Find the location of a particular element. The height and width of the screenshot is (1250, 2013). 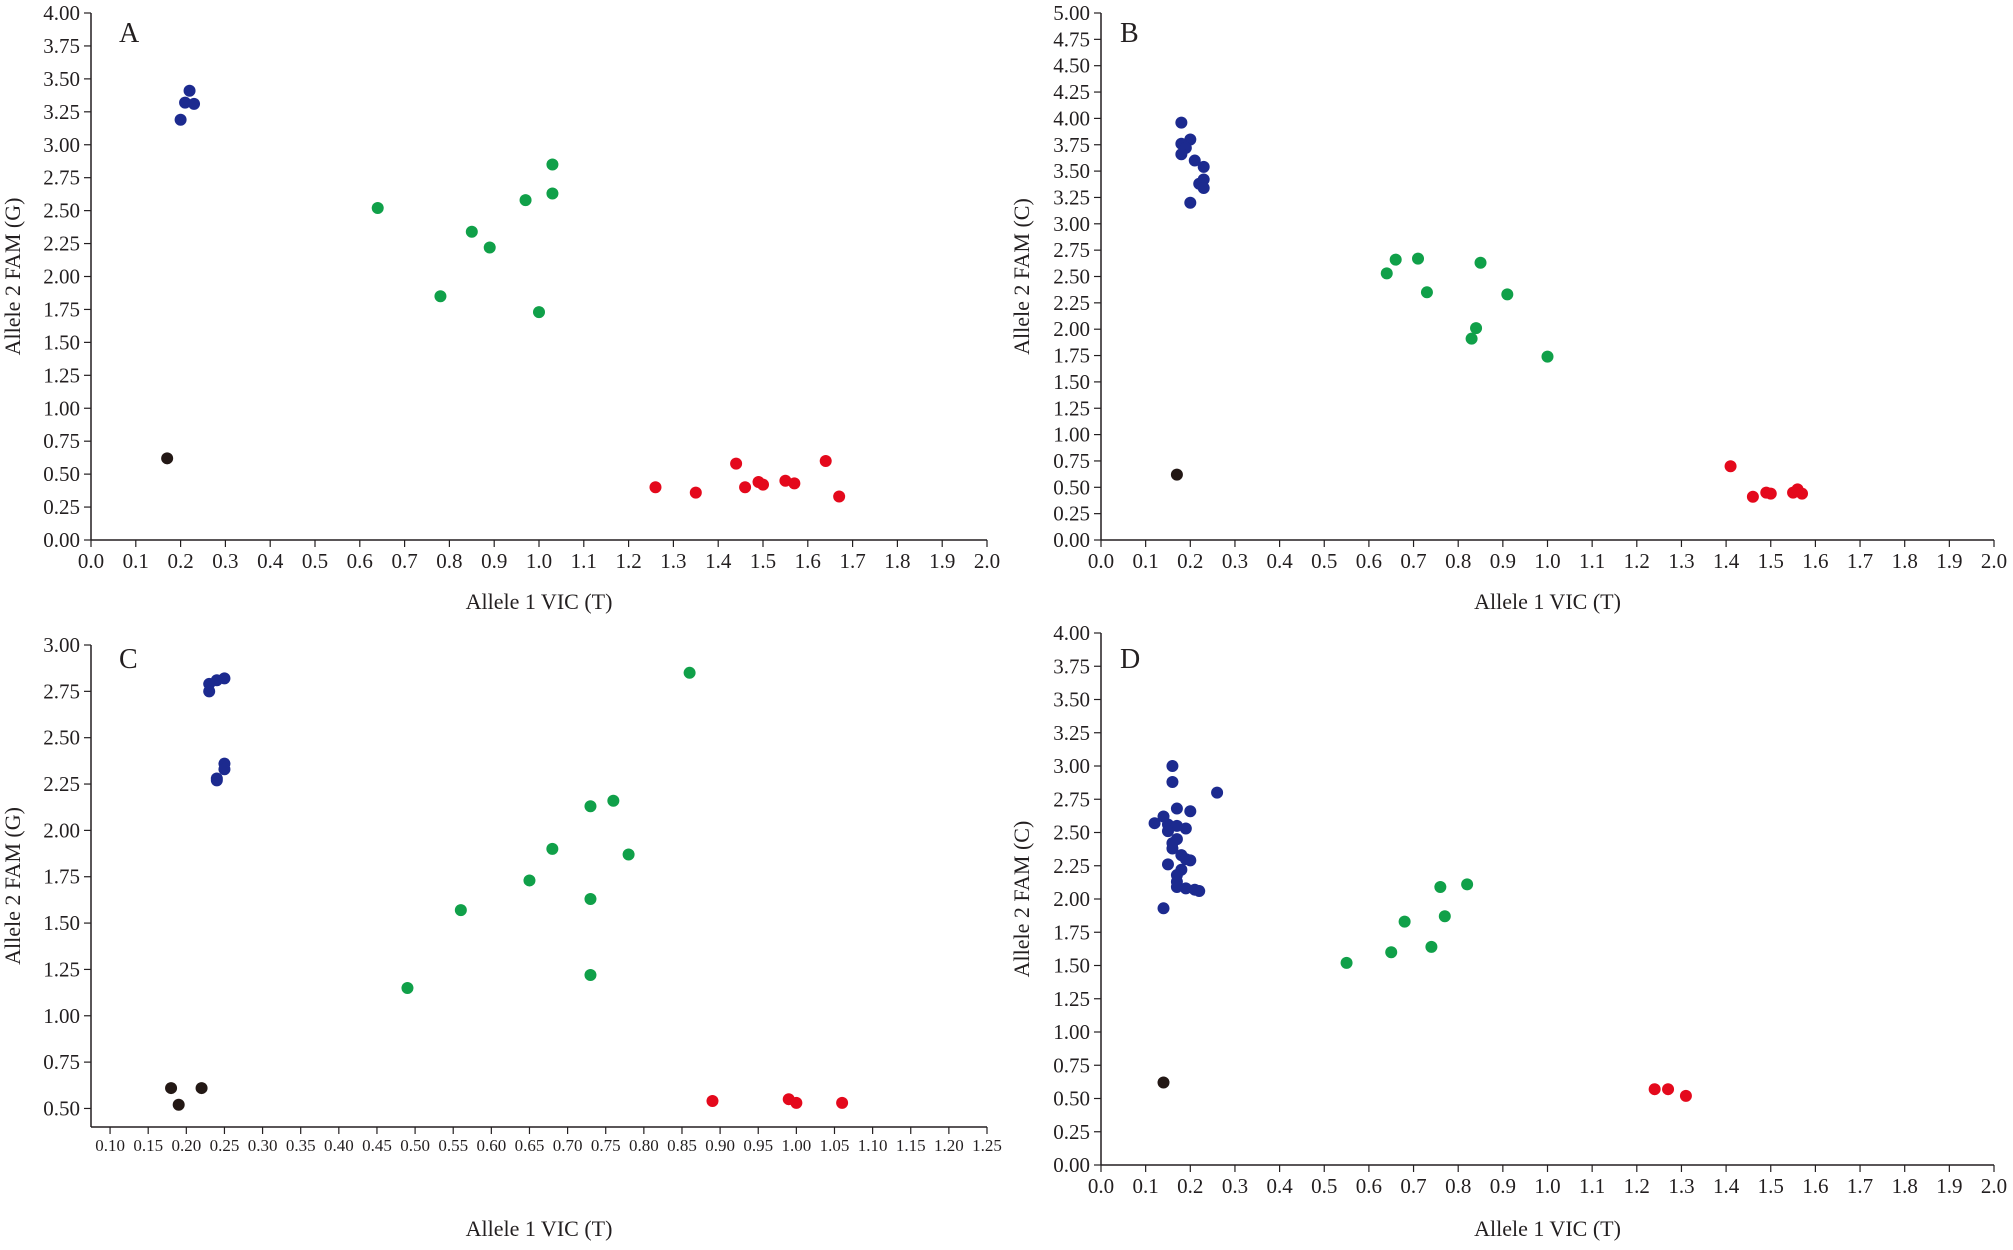

y-tick-label: 0.50 is located at coordinates (61, 1108).